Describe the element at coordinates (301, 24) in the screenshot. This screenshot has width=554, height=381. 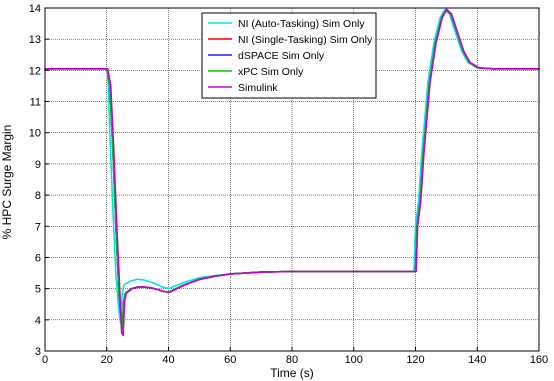
I see `legend-label-1: NI (Auto-Tasking) Sim Only` at that location.